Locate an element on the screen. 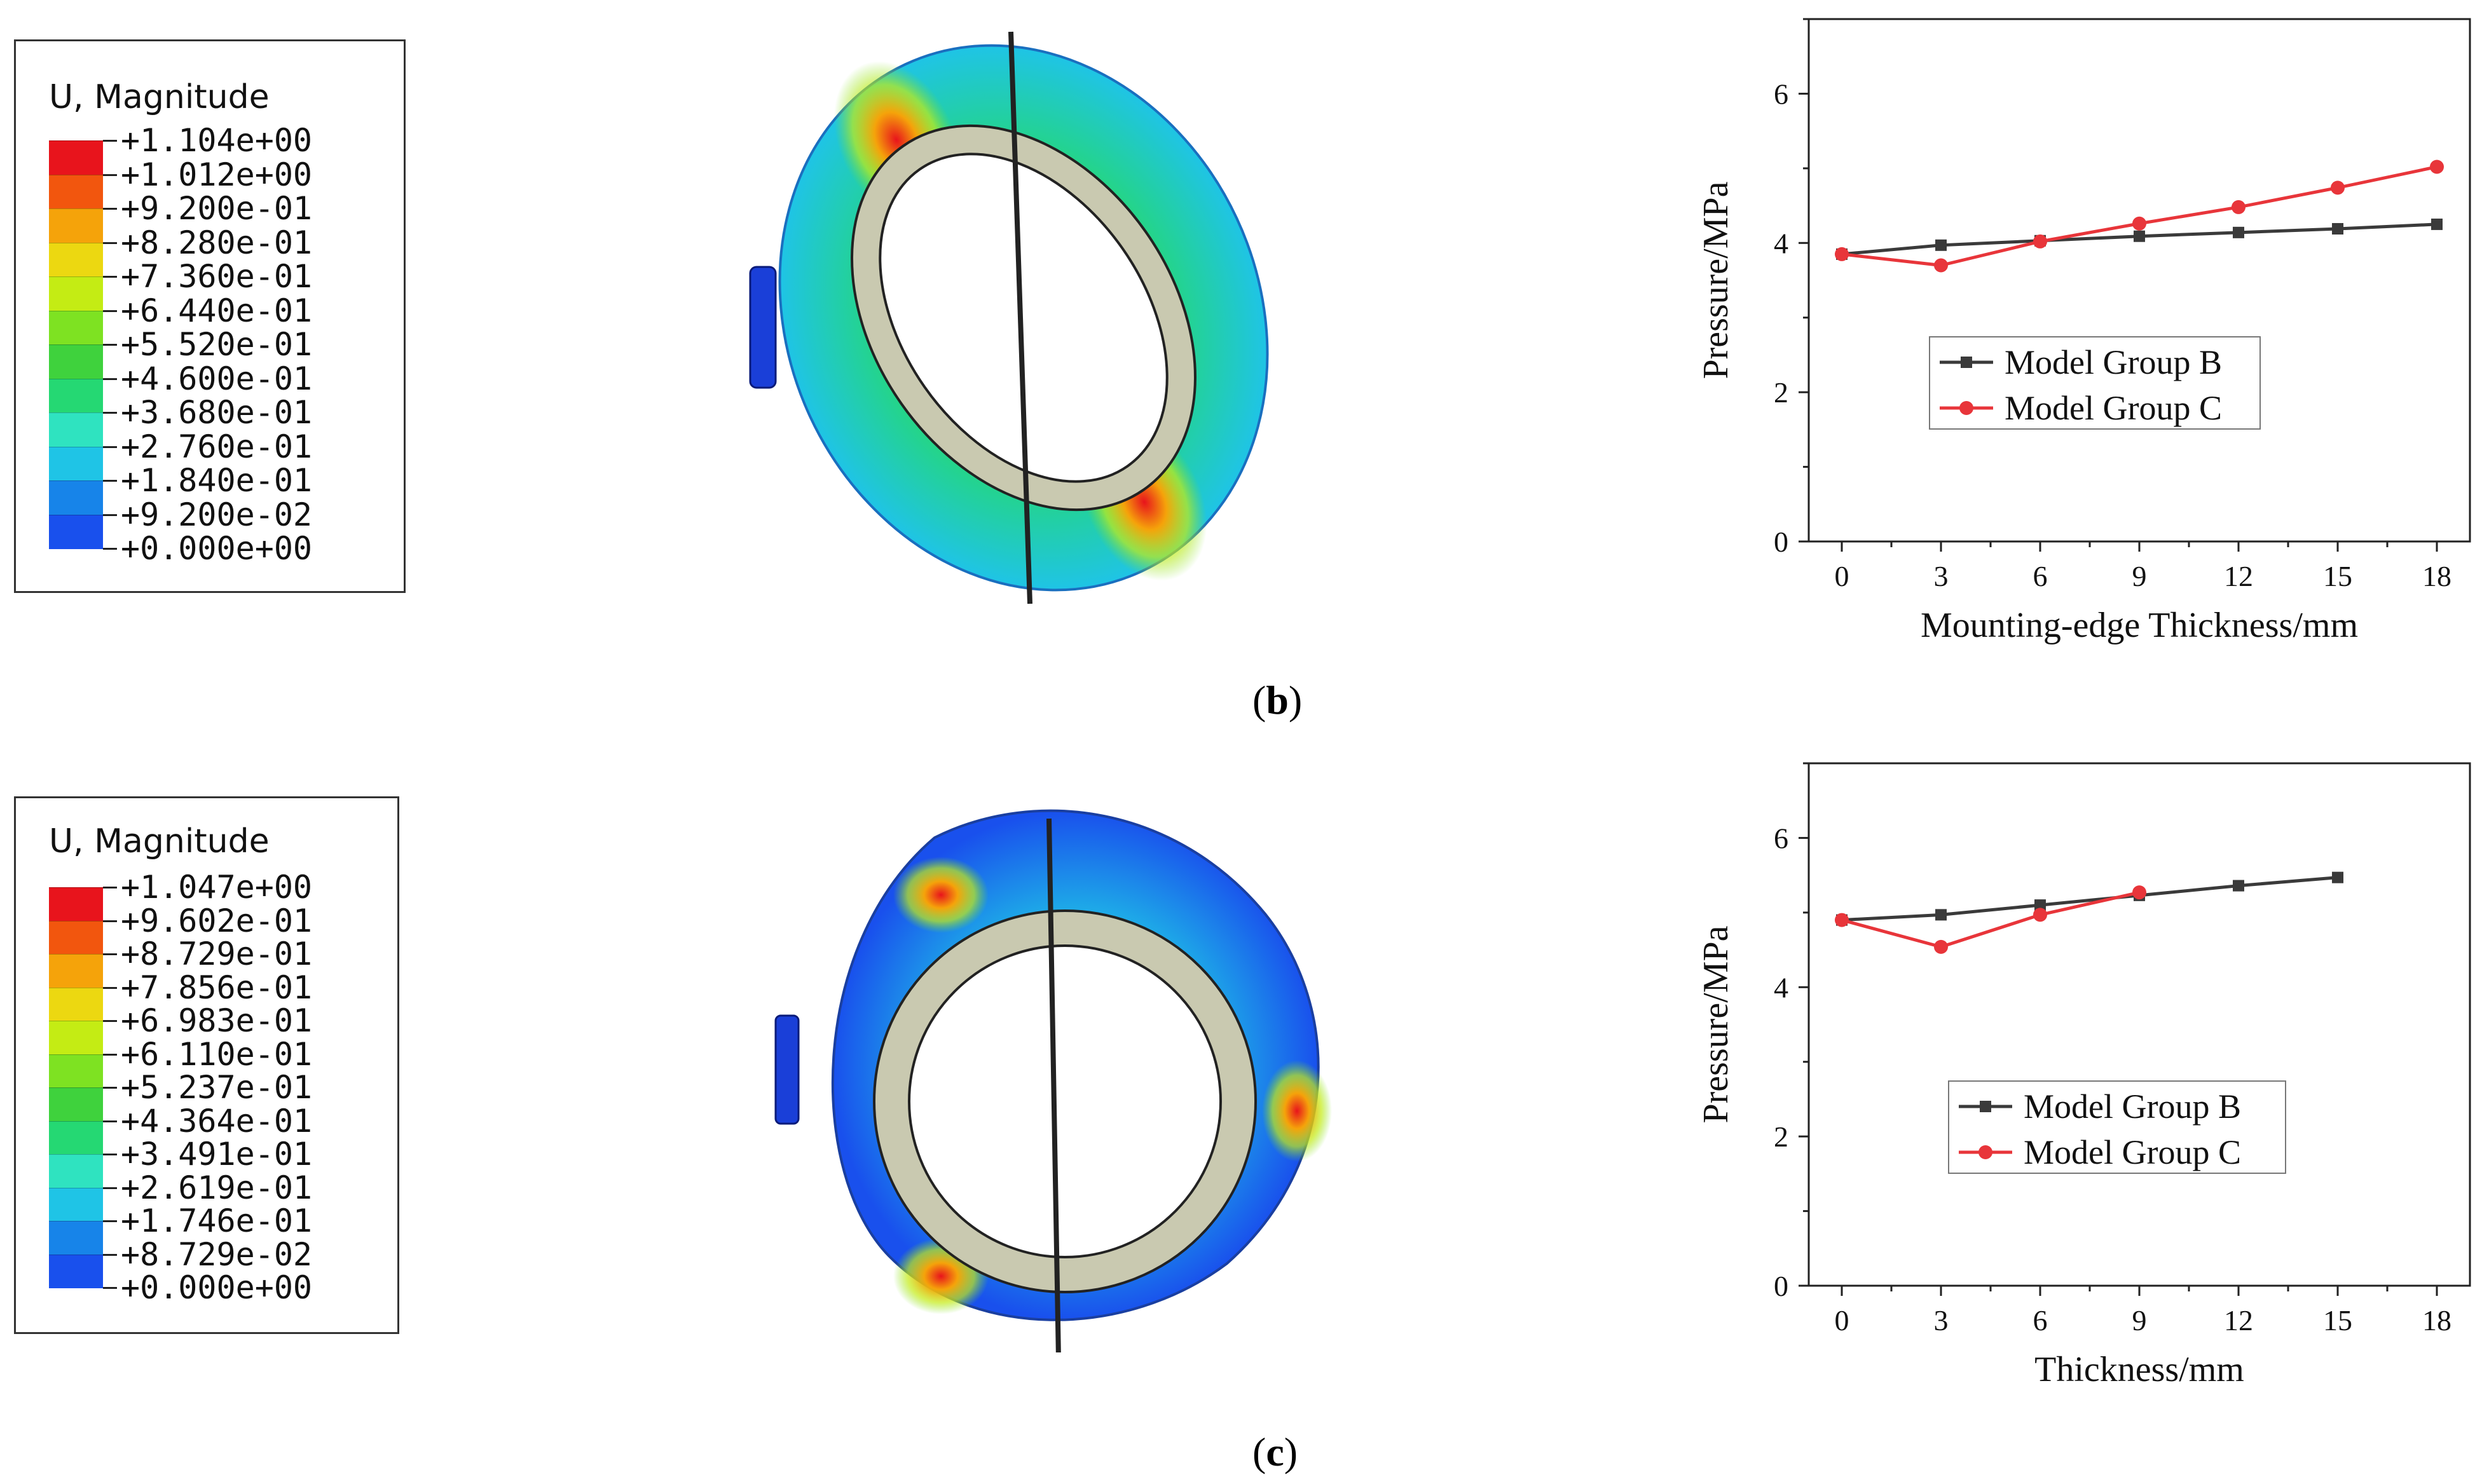 Image resolution: width=2489 pixels, height=1484 pixels. legend-value: +7.360e-01 is located at coordinates (217, 277).